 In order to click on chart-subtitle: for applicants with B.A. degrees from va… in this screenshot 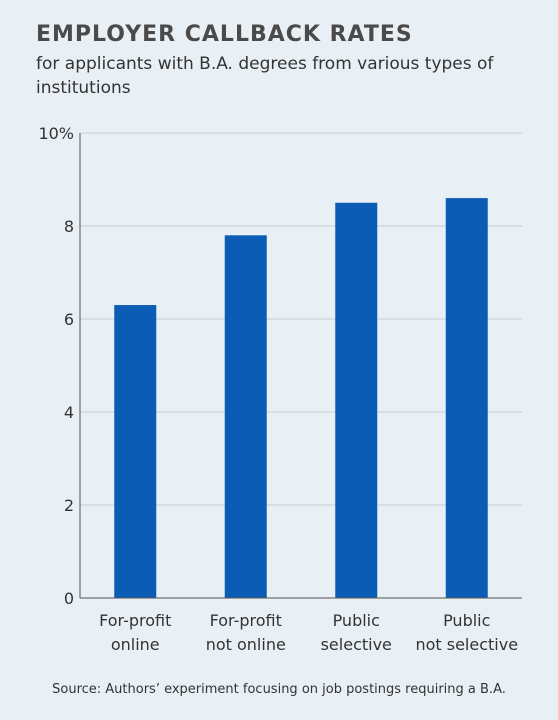, I will do `click(265, 76)`.